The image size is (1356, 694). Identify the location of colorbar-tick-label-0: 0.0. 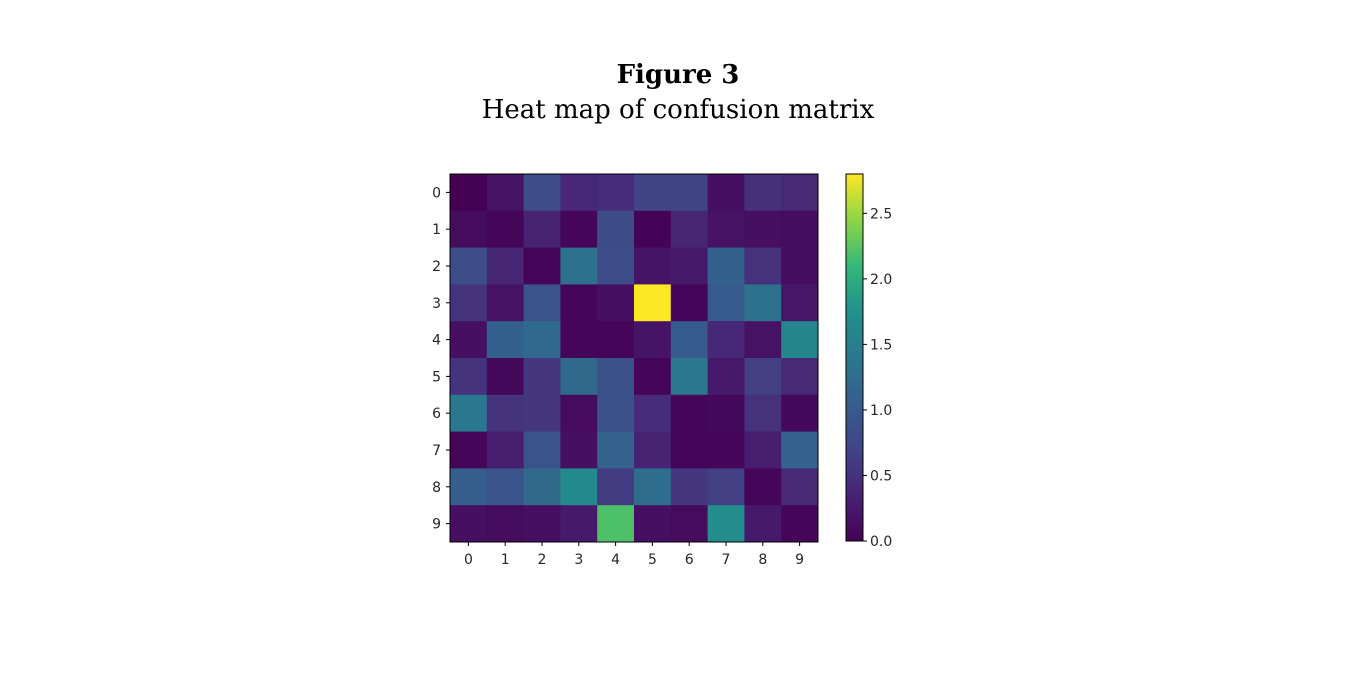
(881, 542).